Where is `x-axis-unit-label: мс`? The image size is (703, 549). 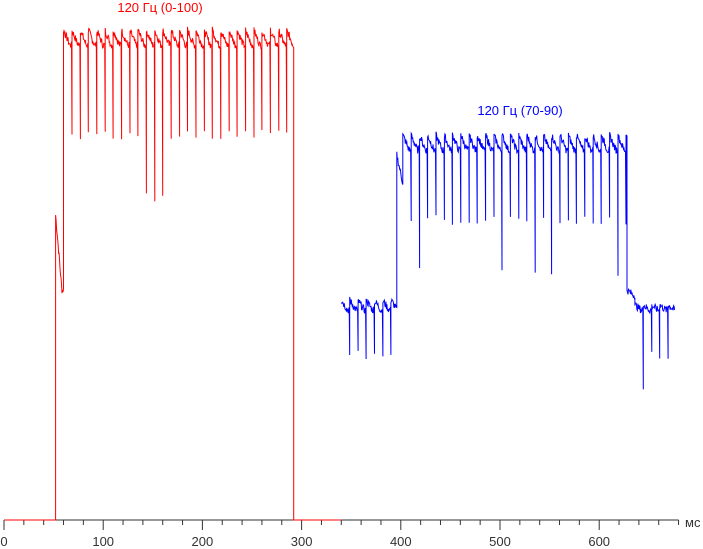 x-axis-unit-label: мс is located at coordinates (693, 522).